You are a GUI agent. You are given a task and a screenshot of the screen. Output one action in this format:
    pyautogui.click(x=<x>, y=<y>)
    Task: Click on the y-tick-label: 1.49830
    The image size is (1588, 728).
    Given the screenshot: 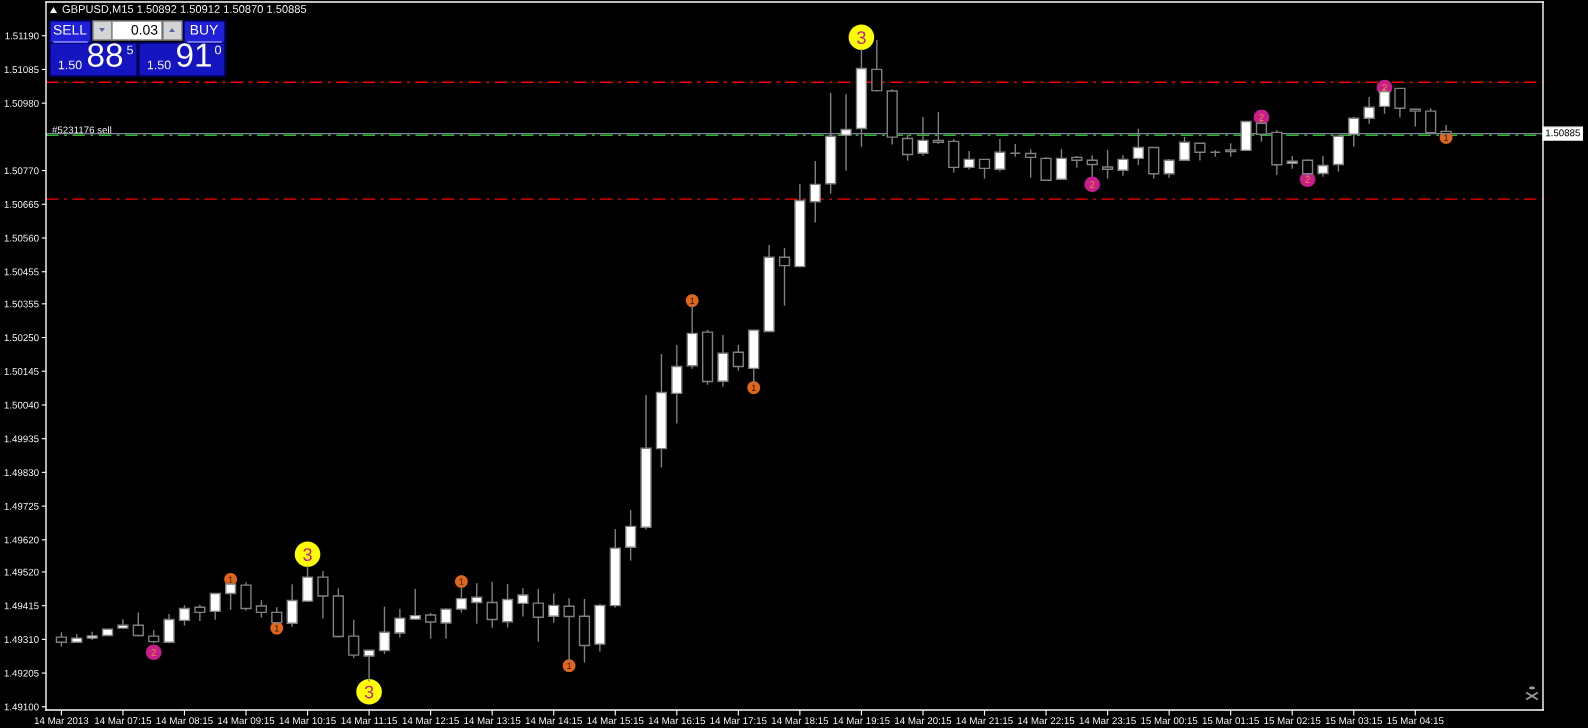 What is the action you would take?
    pyautogui.click(x=21, y=473)
    